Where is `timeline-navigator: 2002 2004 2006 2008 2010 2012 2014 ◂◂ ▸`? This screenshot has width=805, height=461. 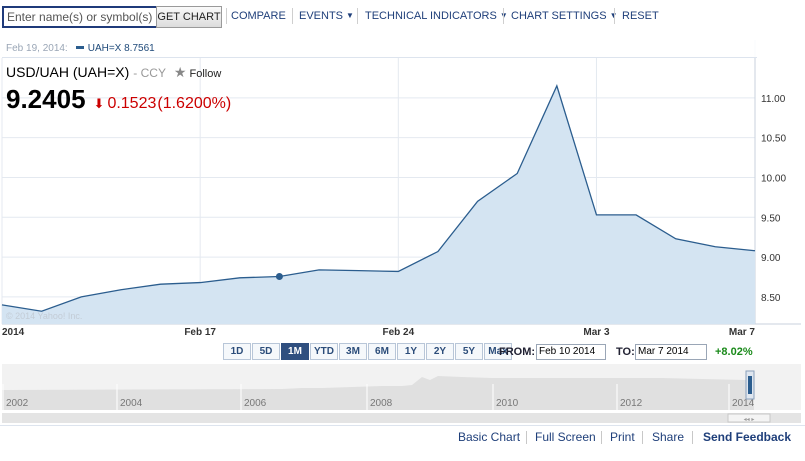
timeline-navigator: 2002 2004 2006 2008 2010 2012 2014 ◂◂ ▸ is located at coordinates (401, 394).